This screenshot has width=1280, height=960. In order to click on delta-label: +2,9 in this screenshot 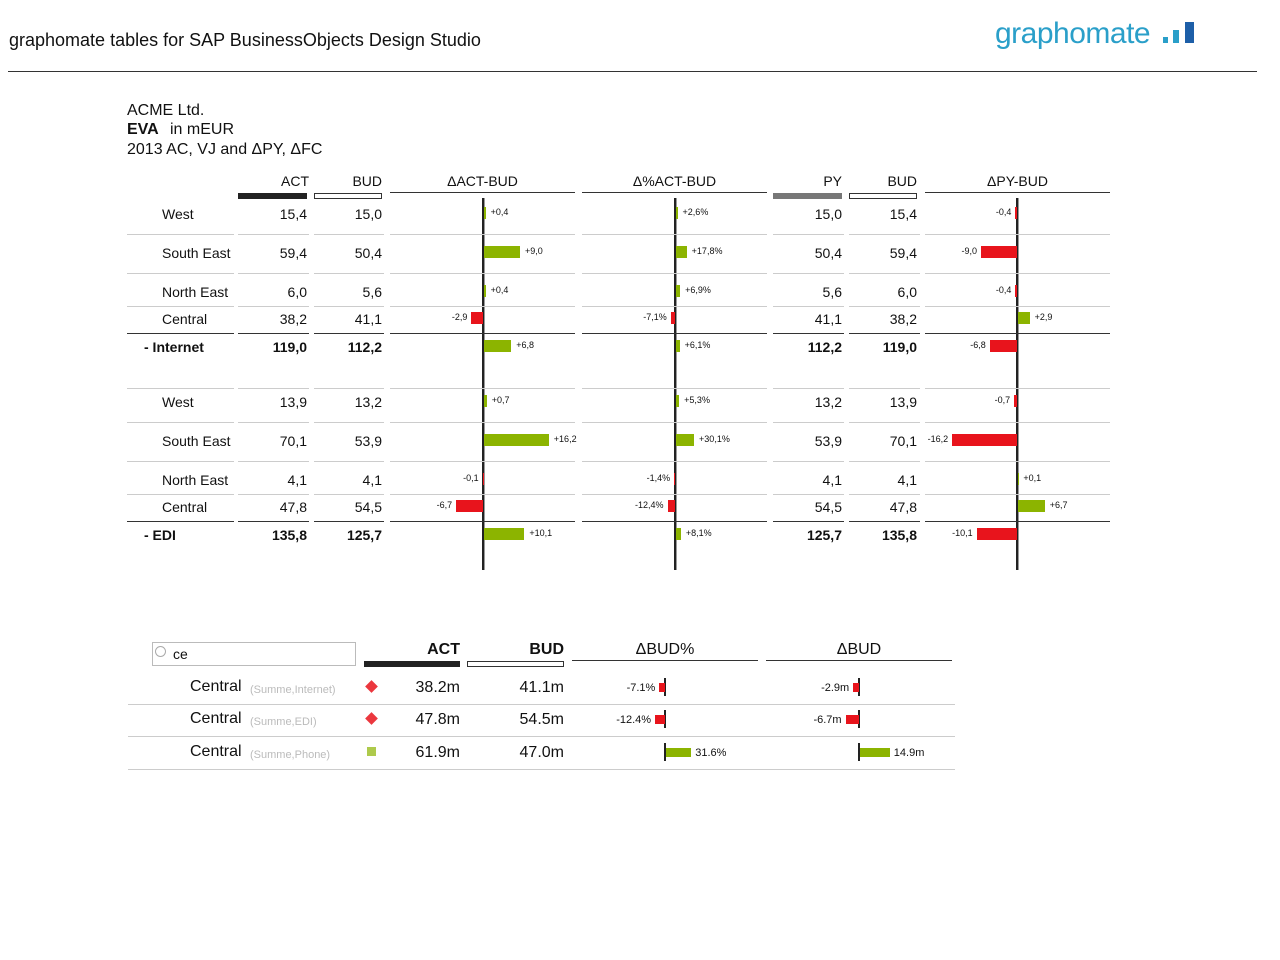, I will do `click(1043, 317)`.